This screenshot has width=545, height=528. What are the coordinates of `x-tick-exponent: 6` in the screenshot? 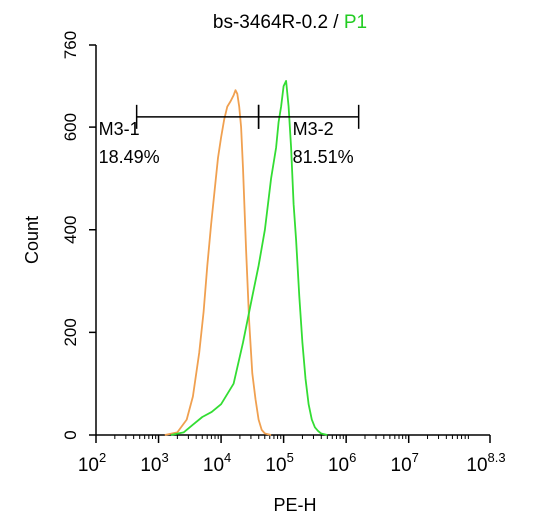 It's located at (352, 457).